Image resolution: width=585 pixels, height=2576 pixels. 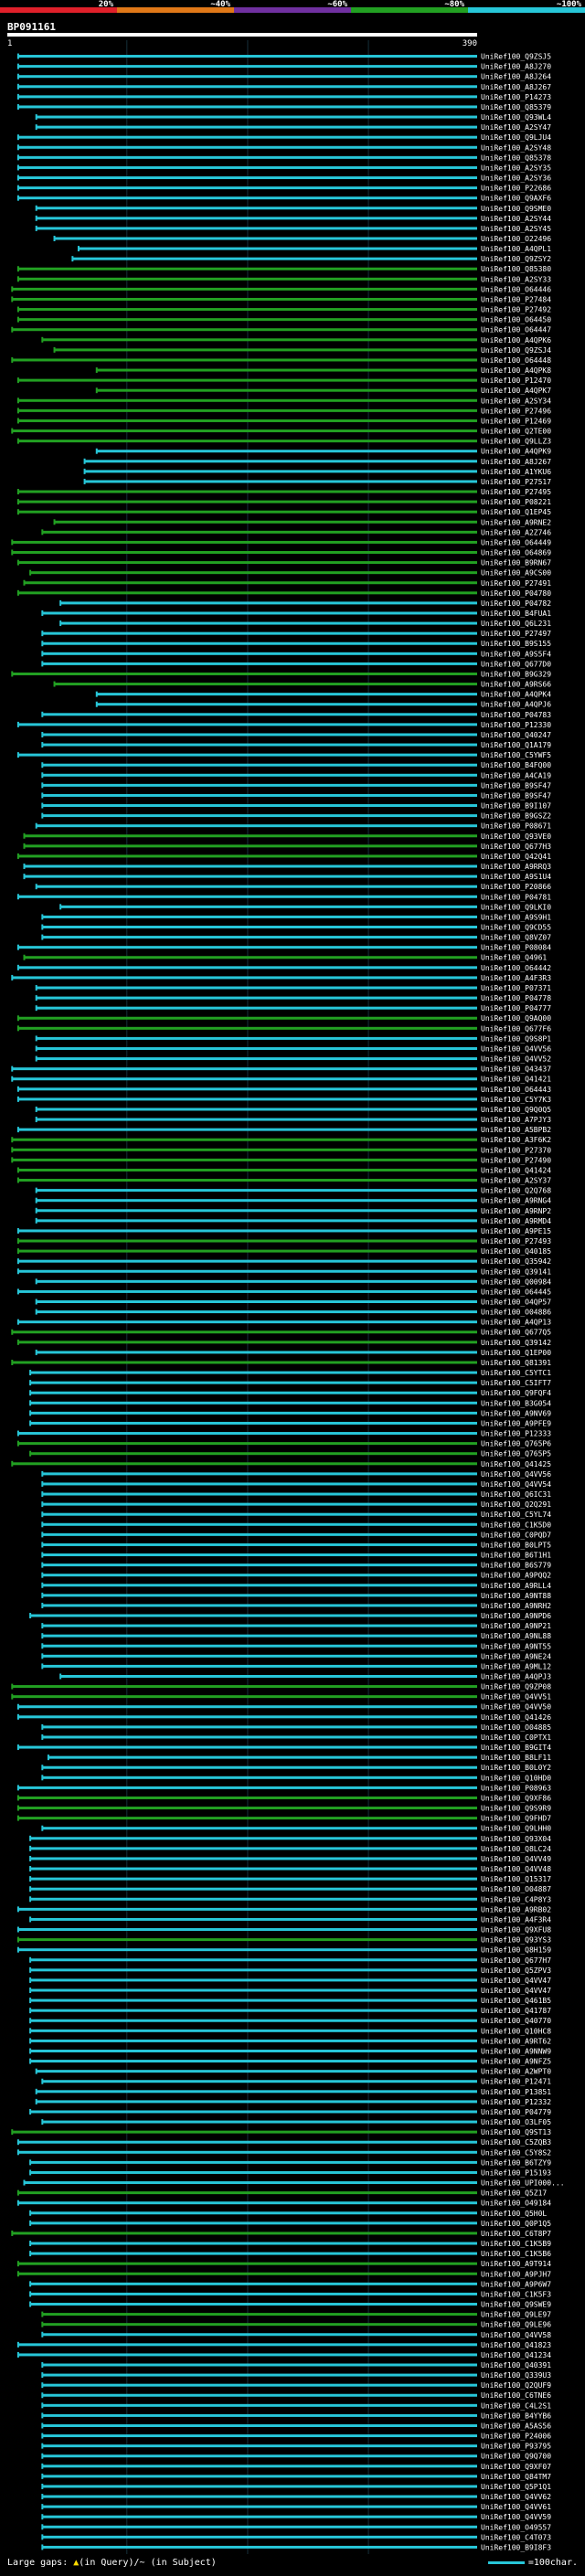 I want to click on hit-label: UniRef100_A9S1U4, so click(x=516, y=877).